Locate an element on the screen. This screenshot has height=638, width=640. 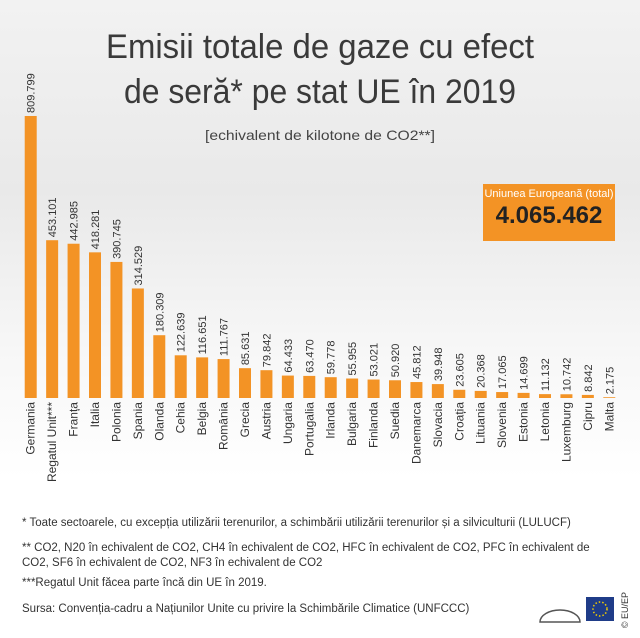
x-tick-label: Finlanda is located at coordinates (374, 425).